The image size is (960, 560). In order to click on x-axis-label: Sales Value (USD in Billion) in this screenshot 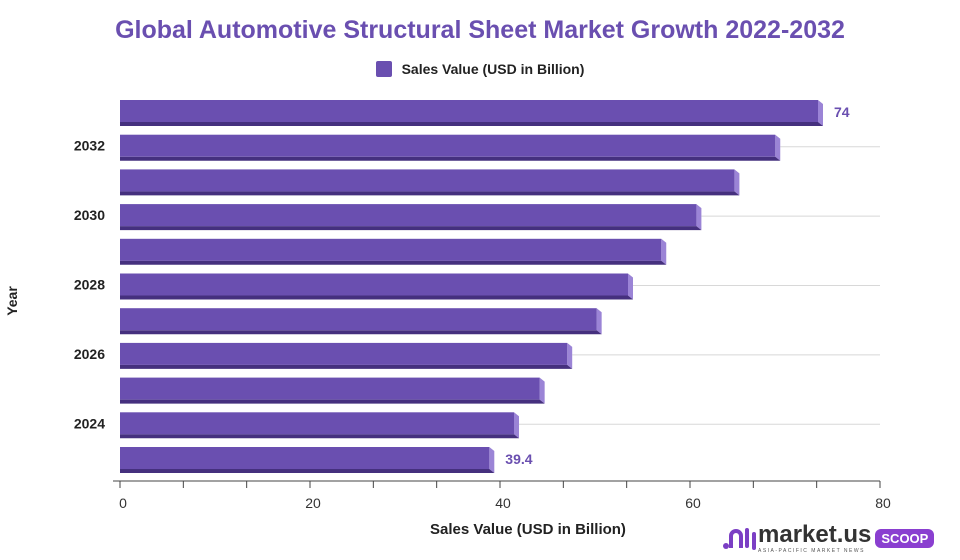, I will do `click(528, 529)`.